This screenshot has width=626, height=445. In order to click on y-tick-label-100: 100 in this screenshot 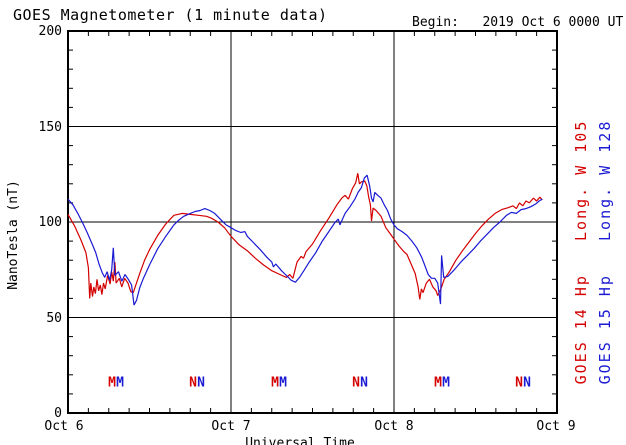, I will do `click(50, 222)`.